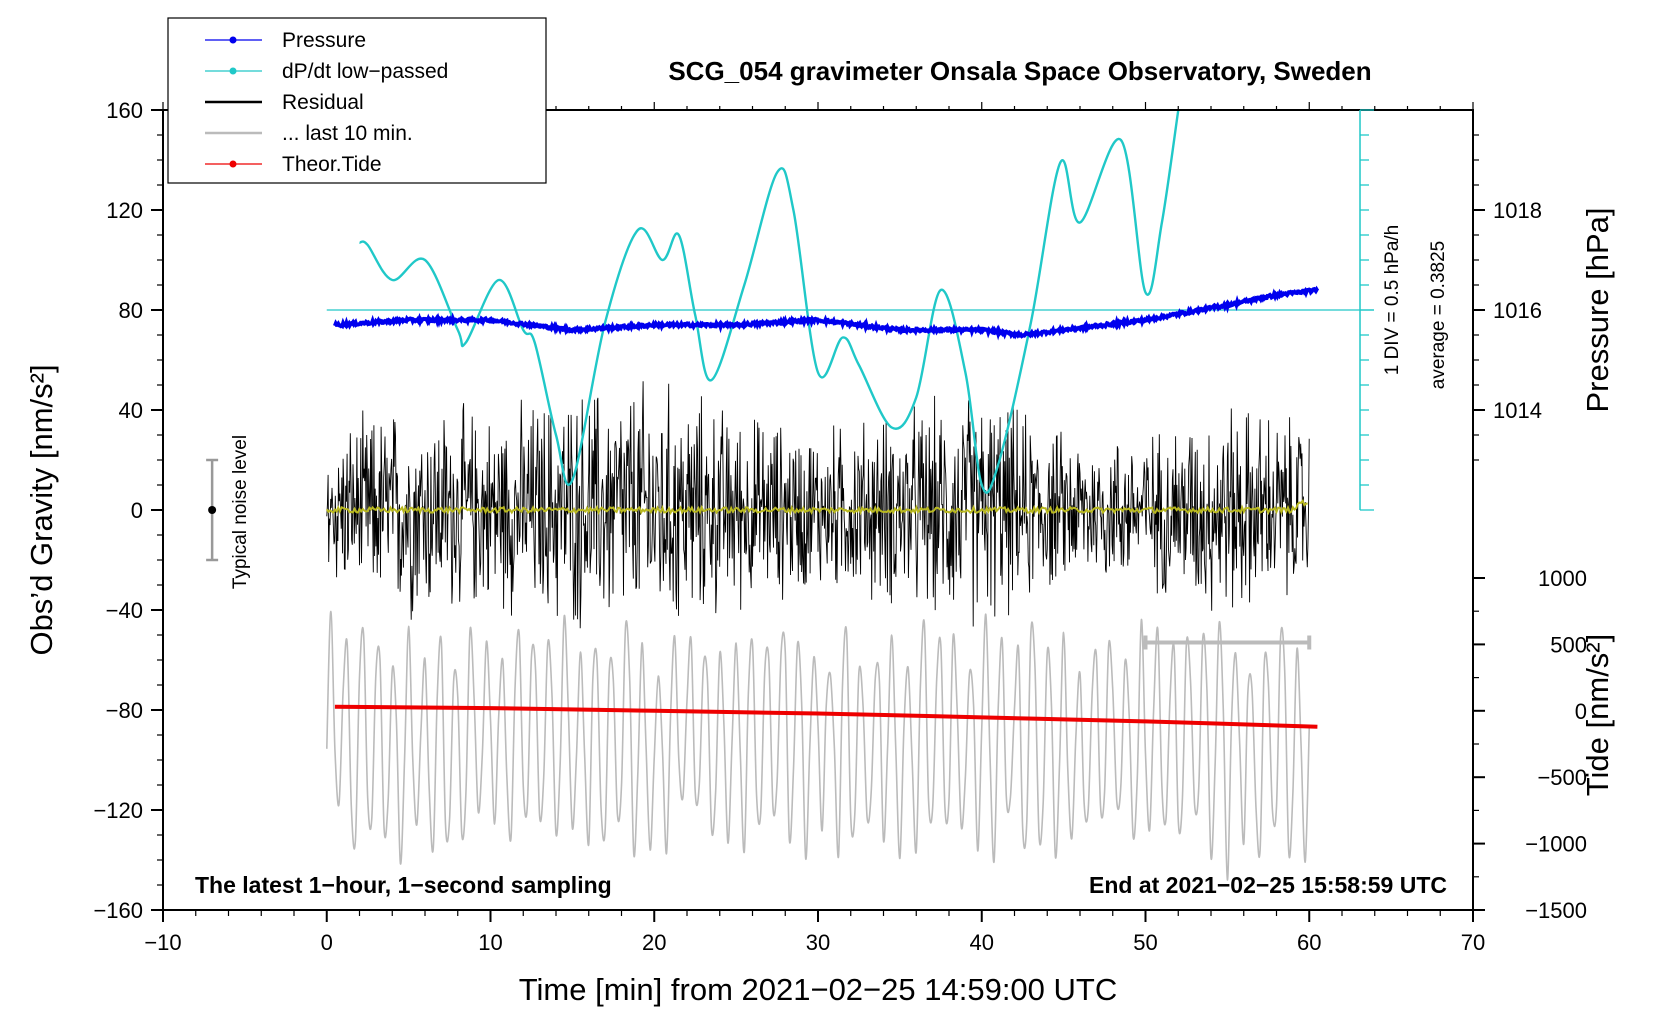  What do you see at coordinates (347, 133) in the screenshot?
I see `legend-label: ... last 10 min.` at bounding box center [347, 133].